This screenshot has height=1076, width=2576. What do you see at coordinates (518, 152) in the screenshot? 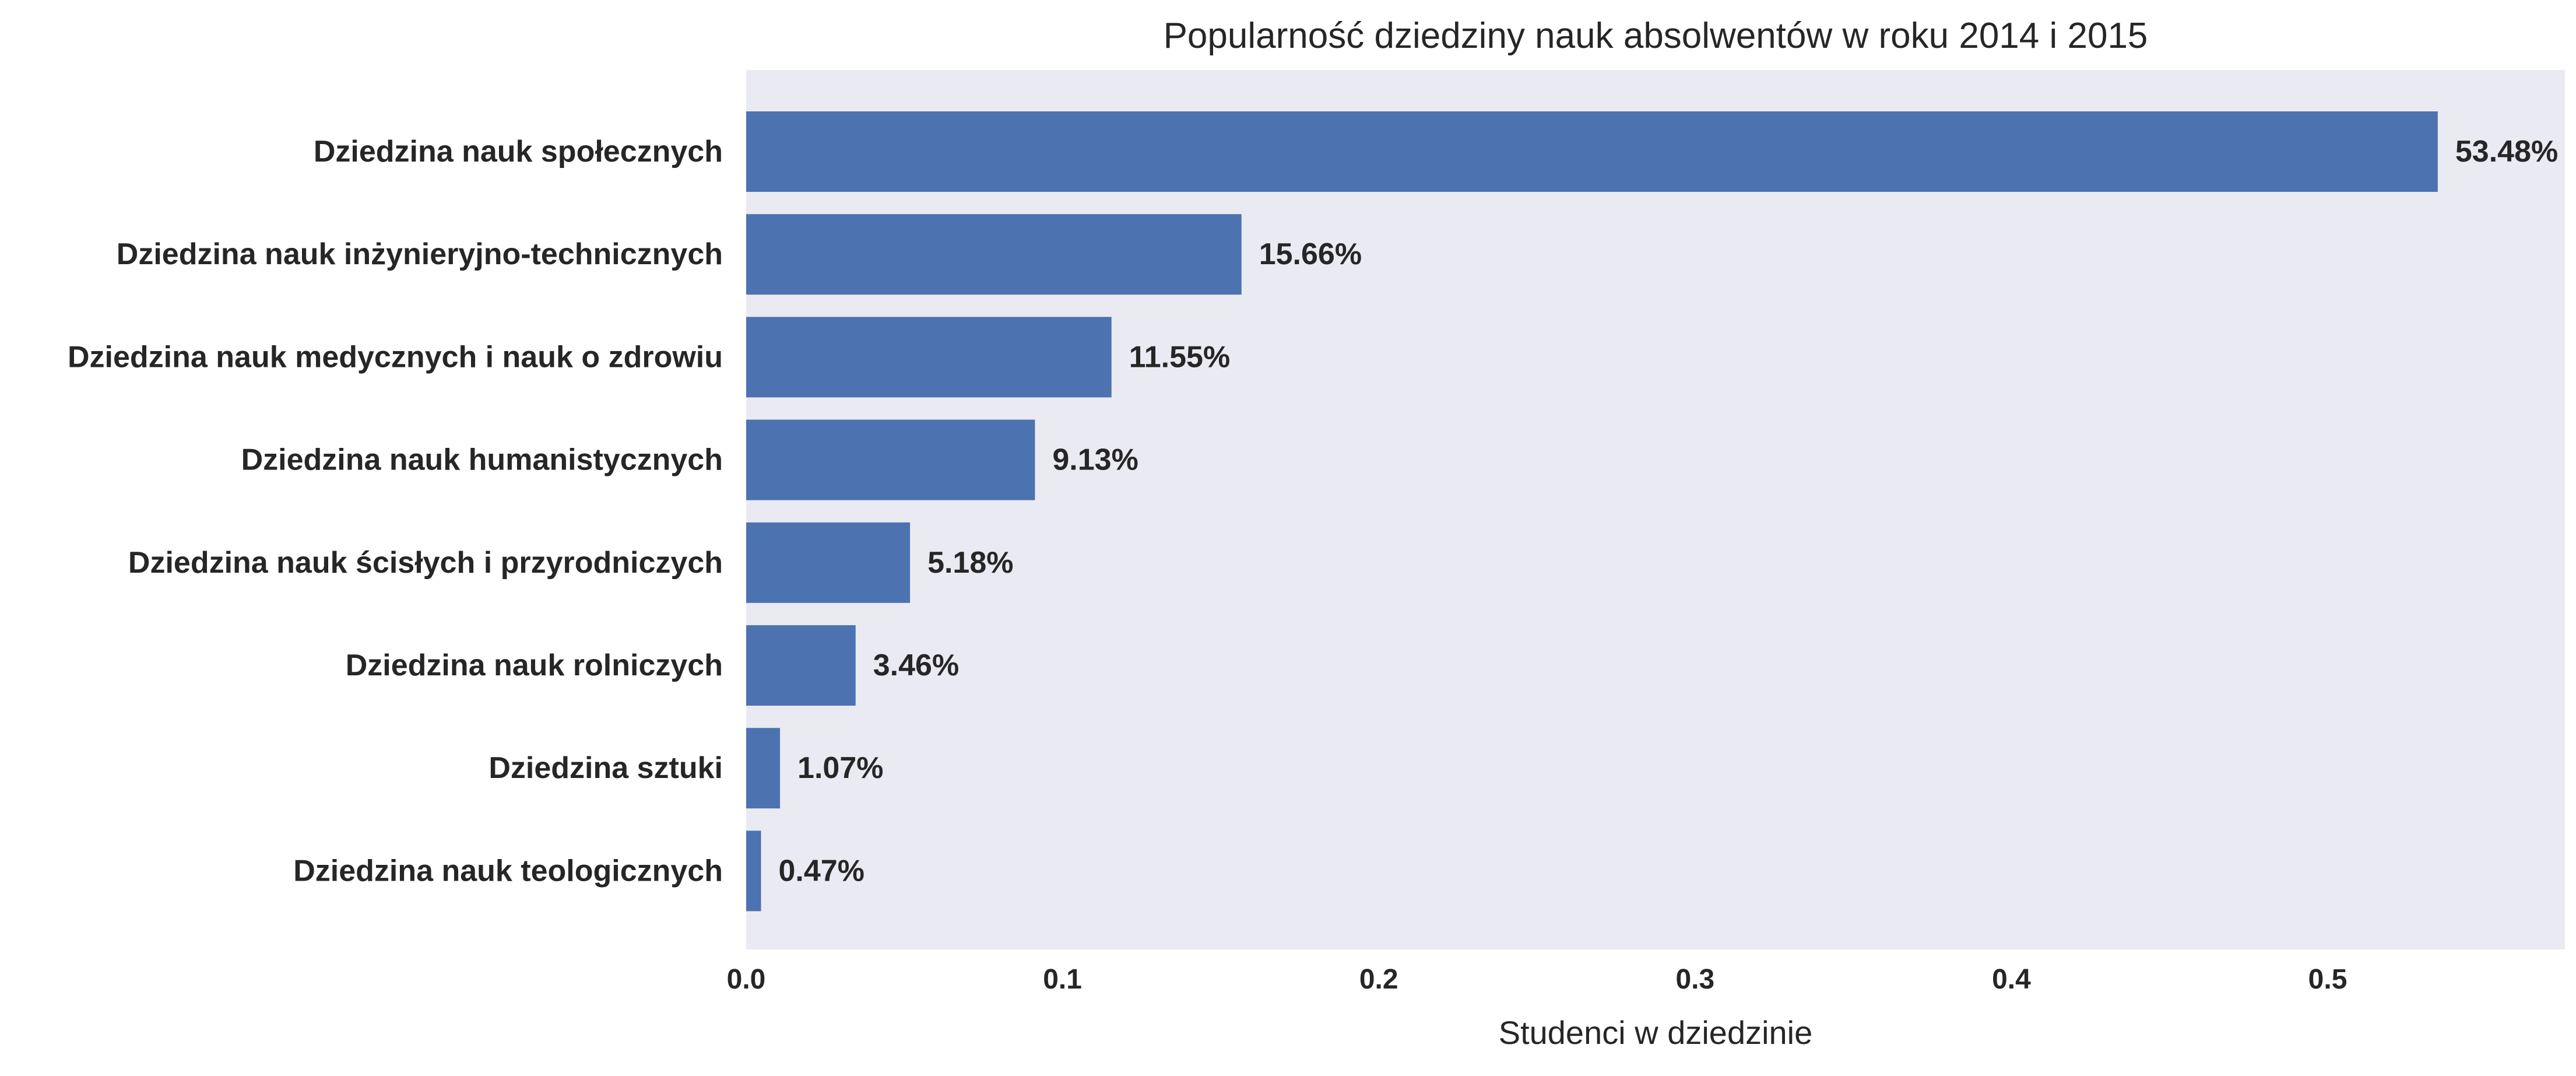
I see `category-label: Dziedzina nauk społecznych` at bounding box center [518, 152].